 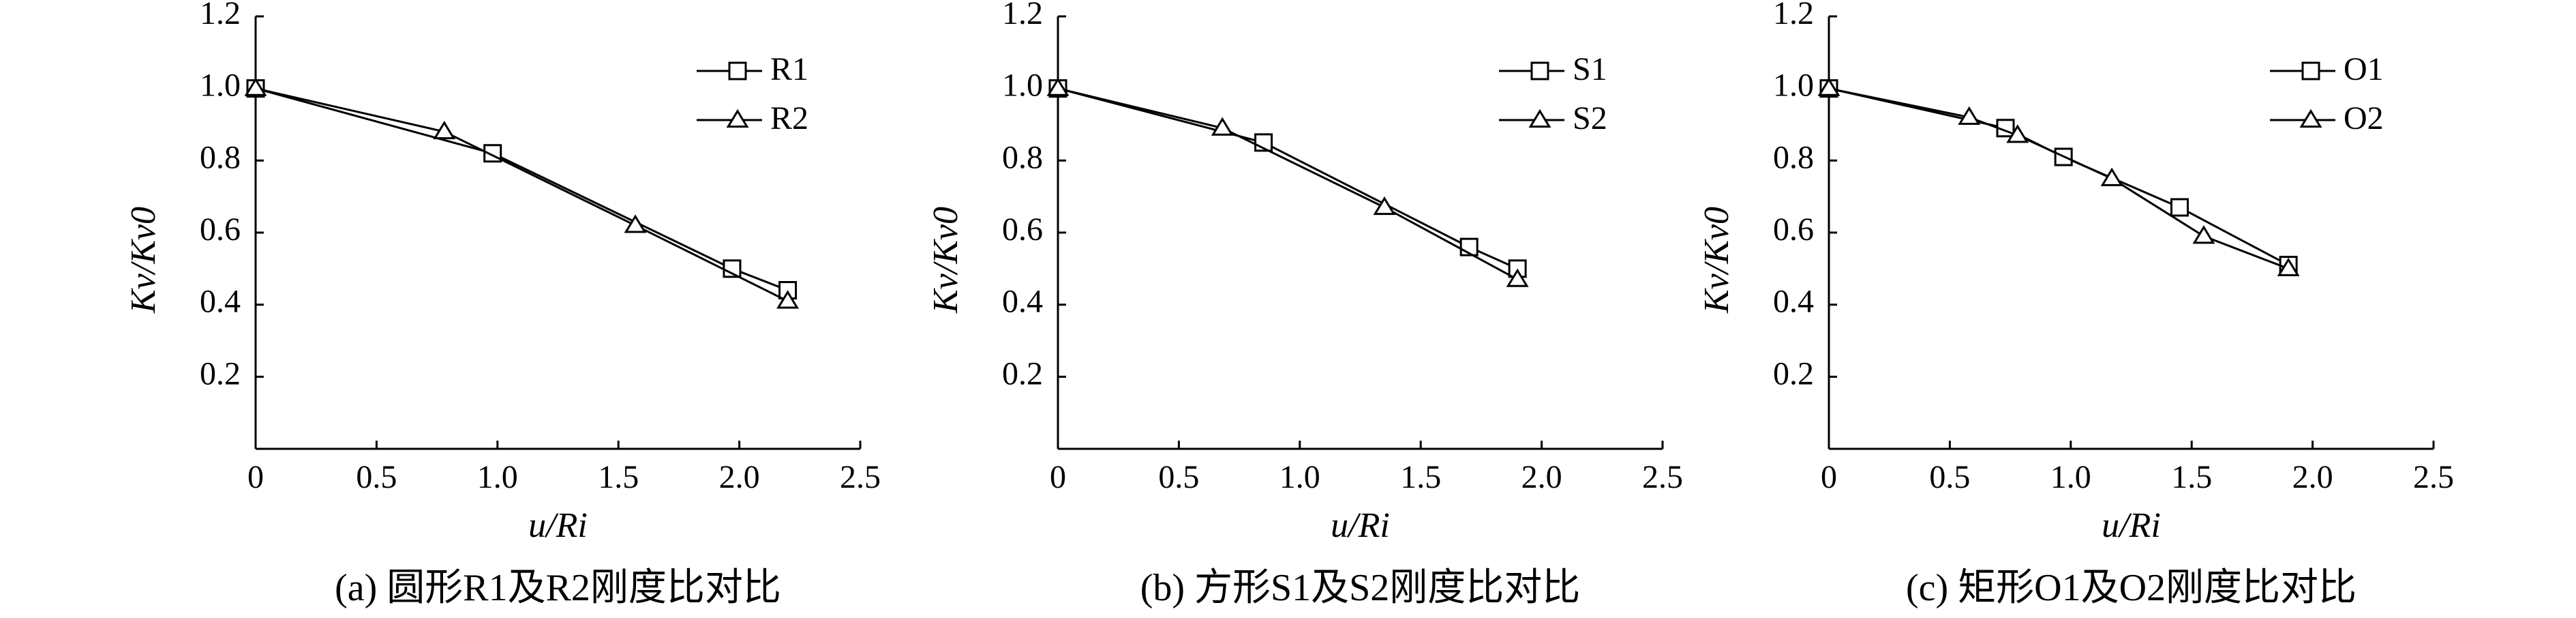 I want to click on caption: (b) 方形S1及S2刚度比对比, so click(x=1360, y=588).